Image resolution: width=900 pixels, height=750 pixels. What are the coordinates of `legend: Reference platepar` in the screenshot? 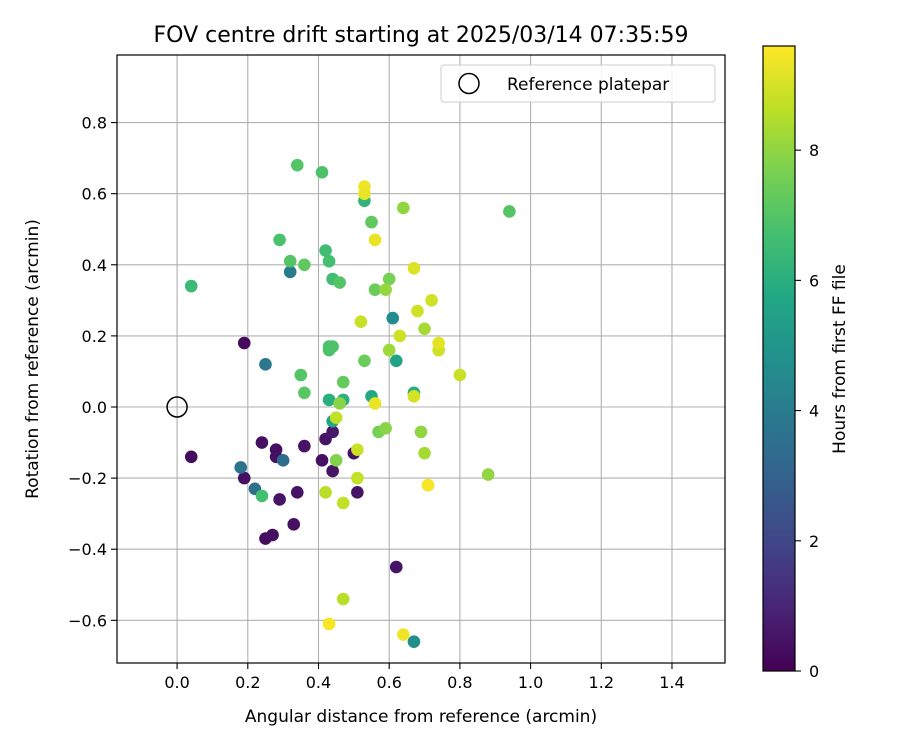 It's located at (578, 83).